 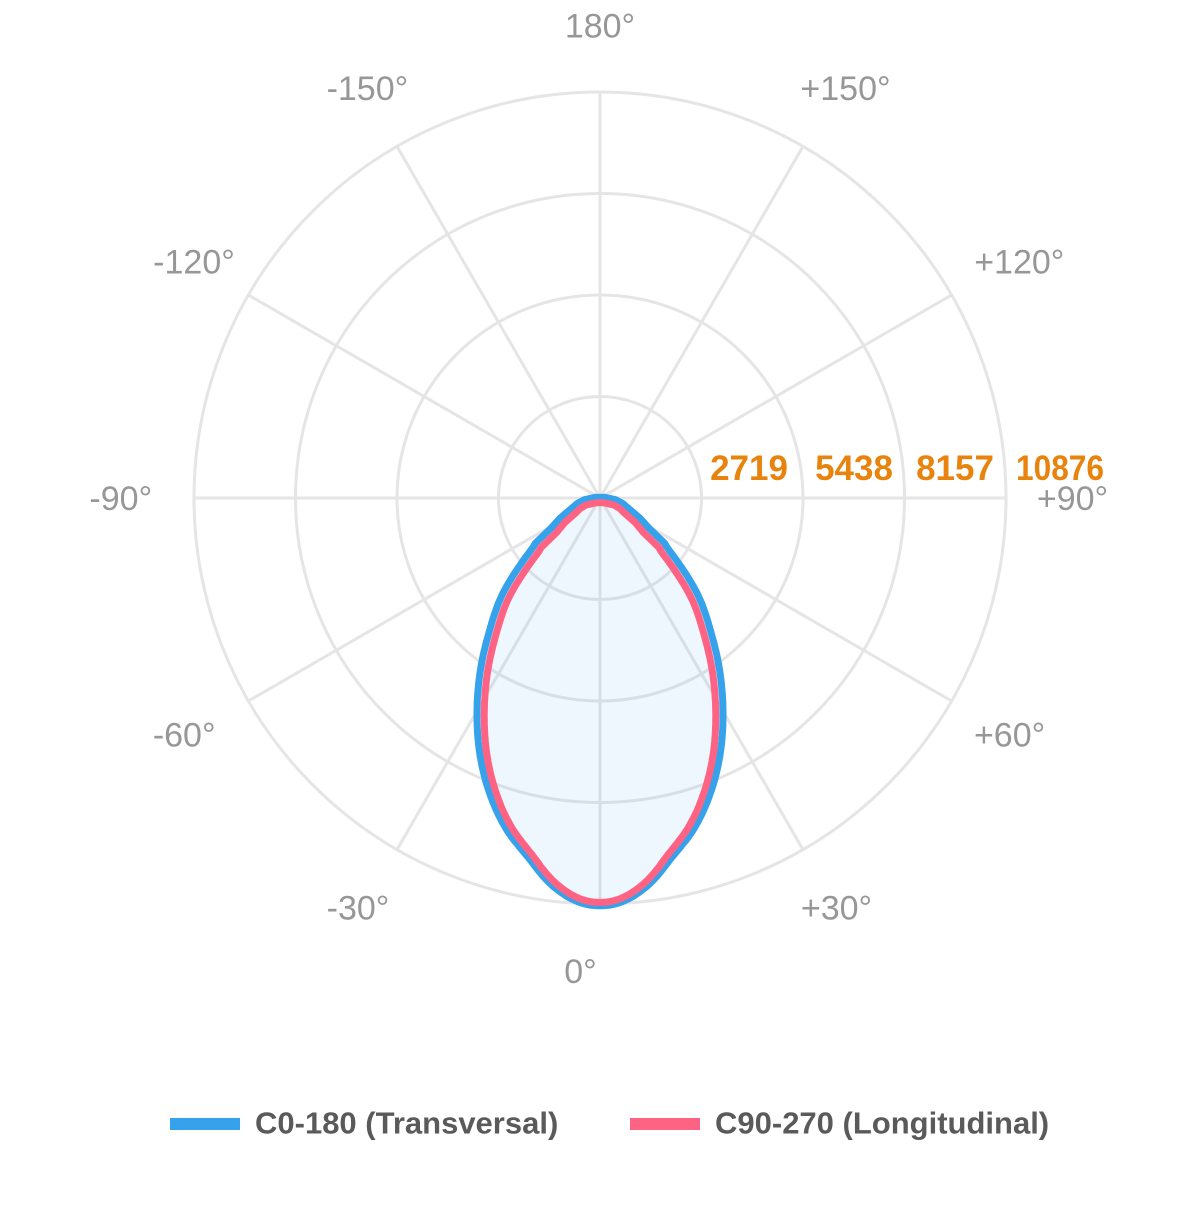 What do you see at coordinates (194, 262) in the screenshot?
I see `svg-text: -120°` at bounding box center [194, 262].